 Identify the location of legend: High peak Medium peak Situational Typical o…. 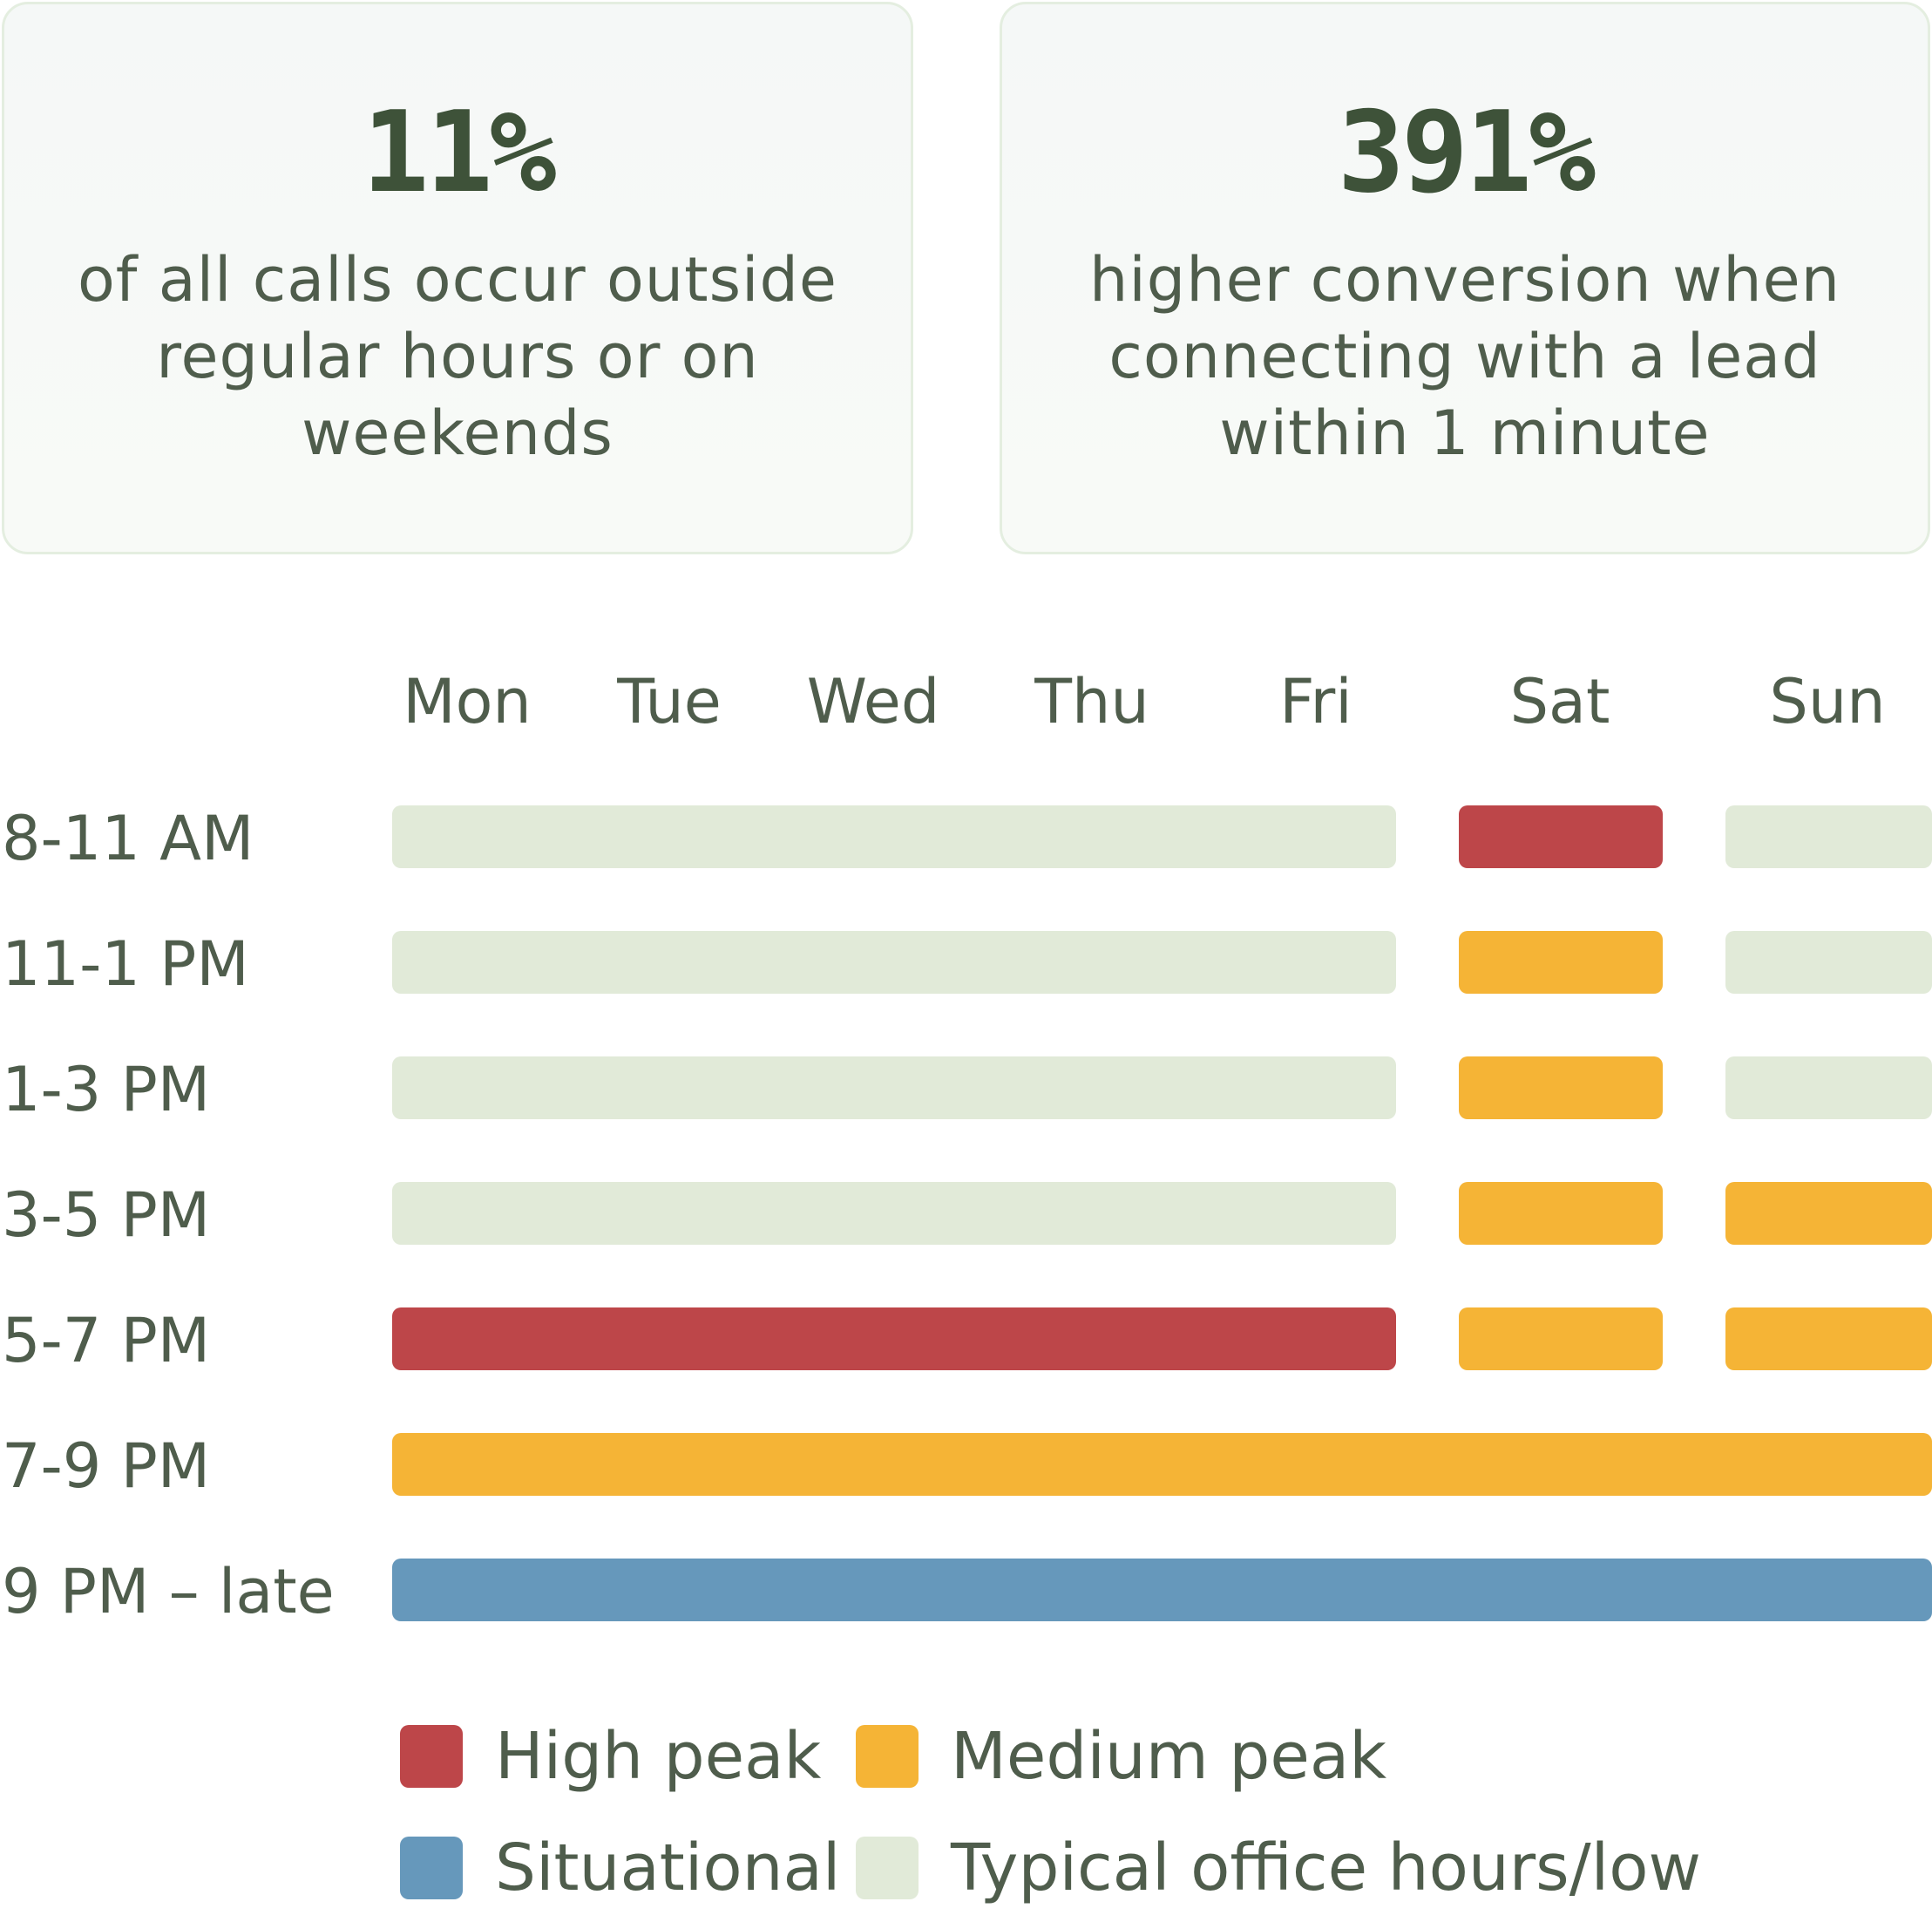
(1051, 1812).